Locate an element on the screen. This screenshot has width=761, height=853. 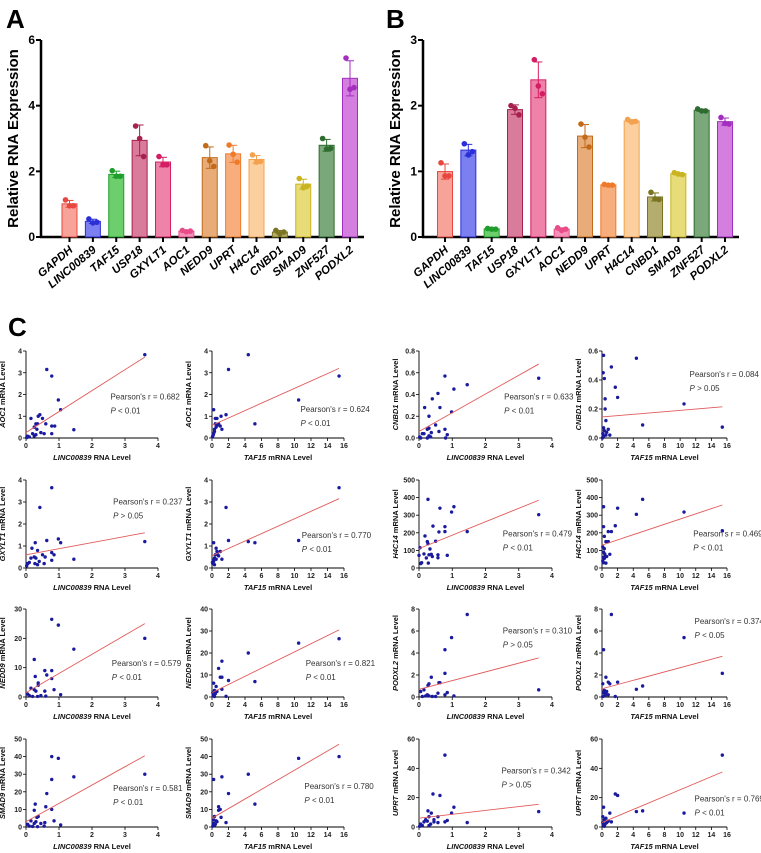
y-axis-gene: CNBD1 is located at coordinates (578, 418).